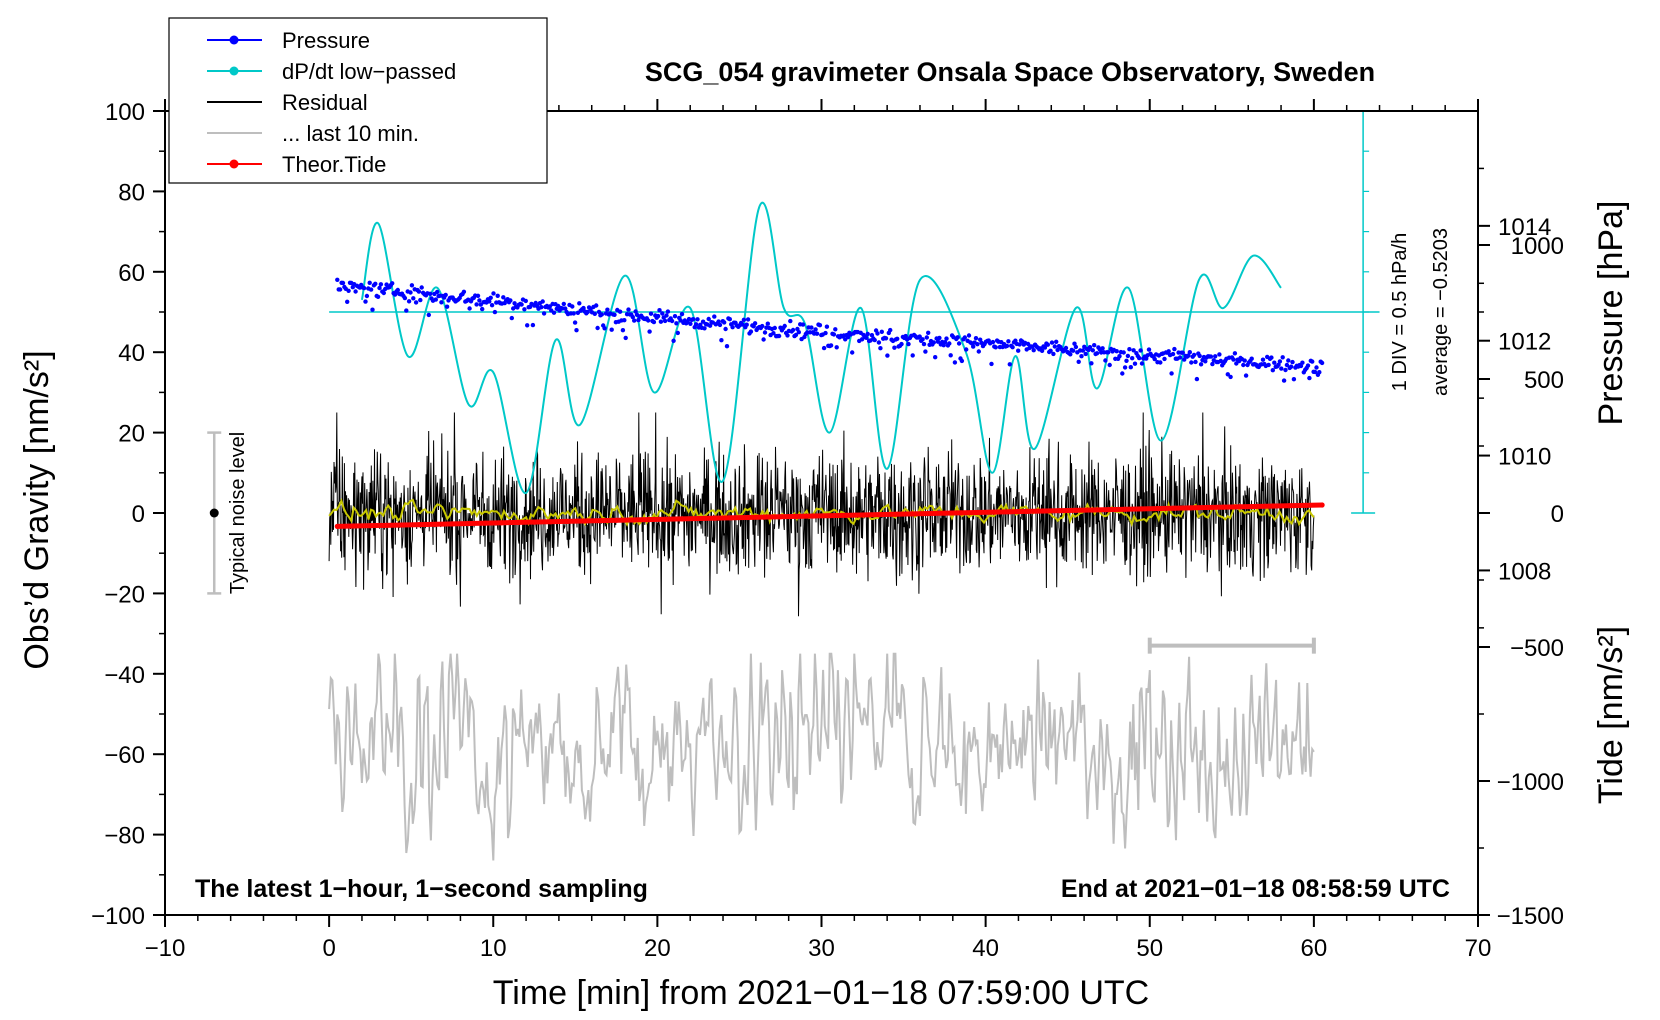 The height and width of the screenshot is (1020, 1660). What do you see at coordinates (238, 513) in the screenshot?
I see `noise-label: Typical noise level` at bounding box center [238, 513].